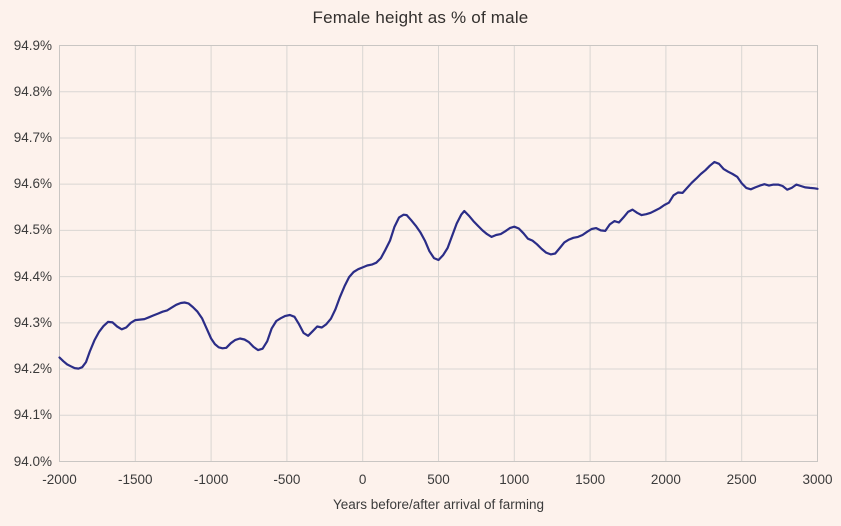 The width and height of the screenshot is (841, 526). Describe the element at coordinates (438, 479) in the screenshot. I see `x-tick-label: 500` at that location.